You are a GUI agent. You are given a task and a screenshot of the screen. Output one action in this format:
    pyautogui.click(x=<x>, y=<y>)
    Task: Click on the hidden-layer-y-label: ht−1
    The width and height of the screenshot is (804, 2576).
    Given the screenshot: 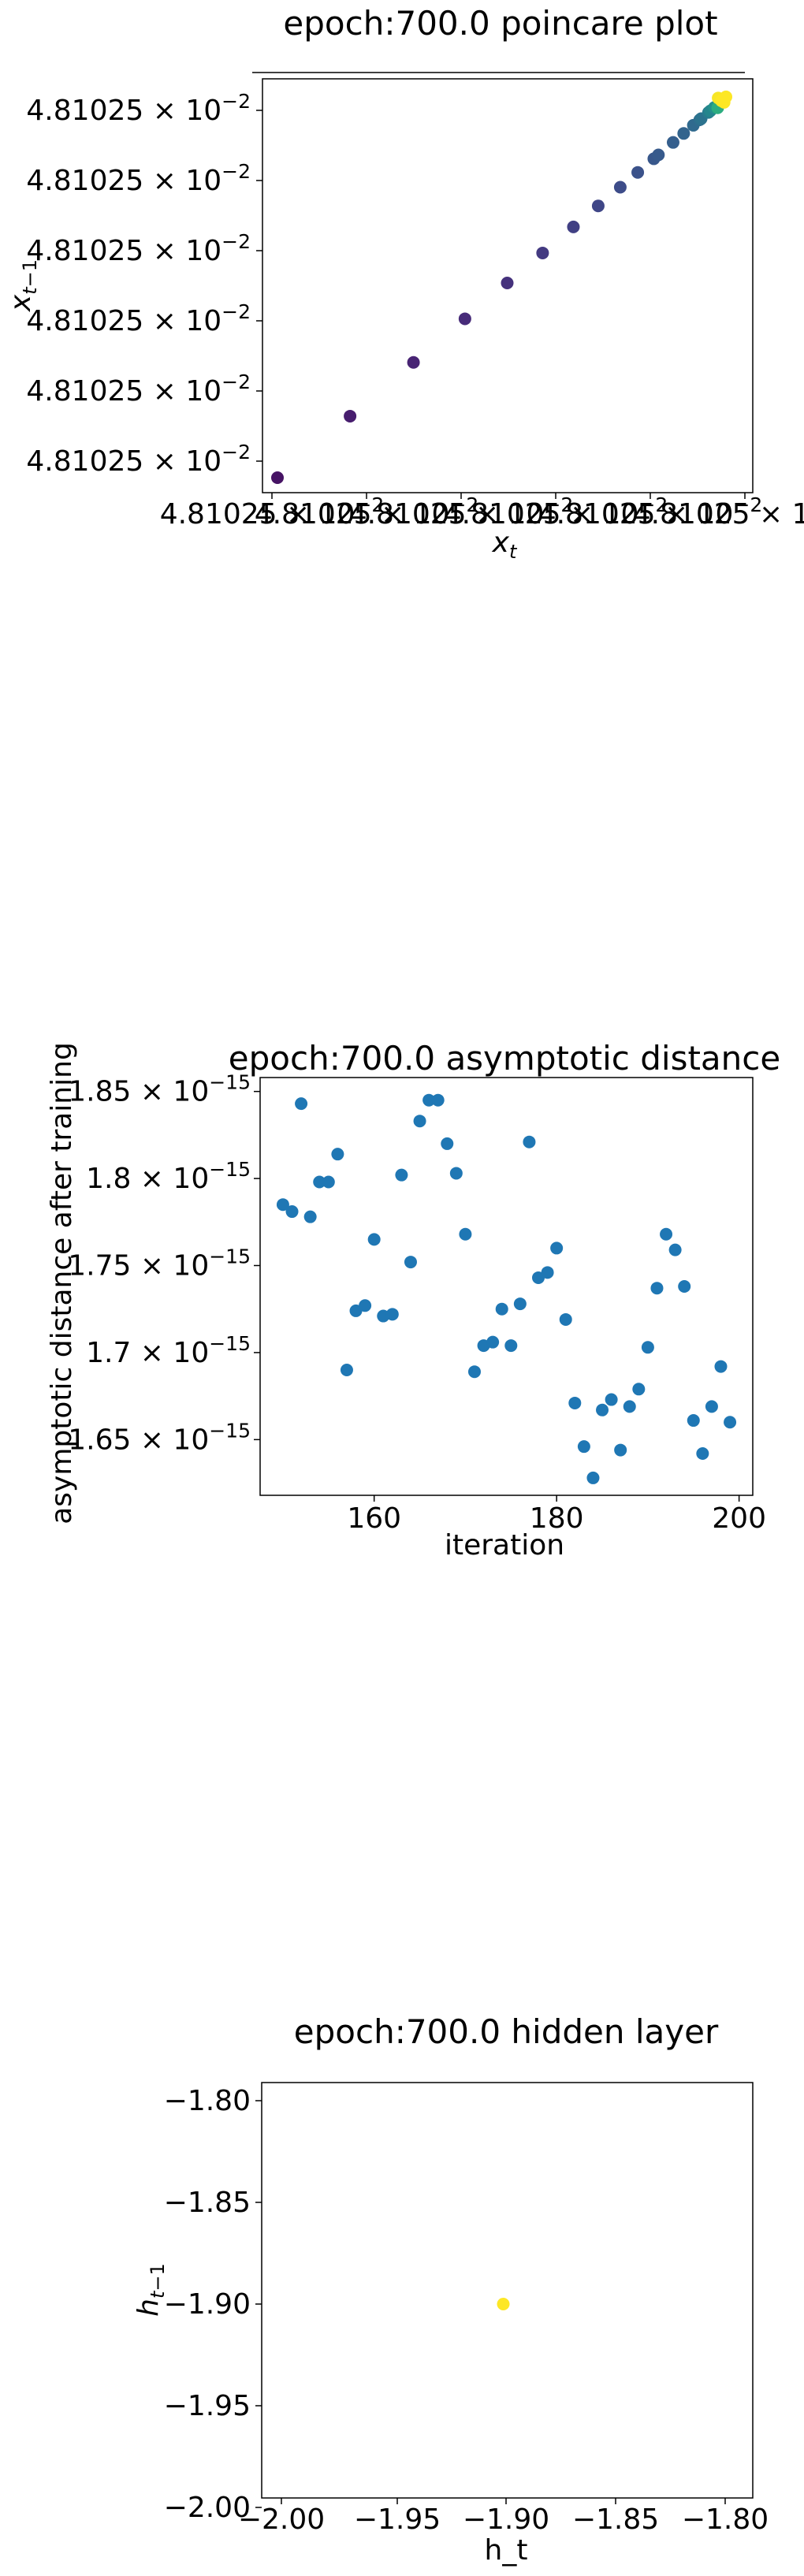 What is the action you would take?
    pyautogui.click(x=151, y=2290)
    